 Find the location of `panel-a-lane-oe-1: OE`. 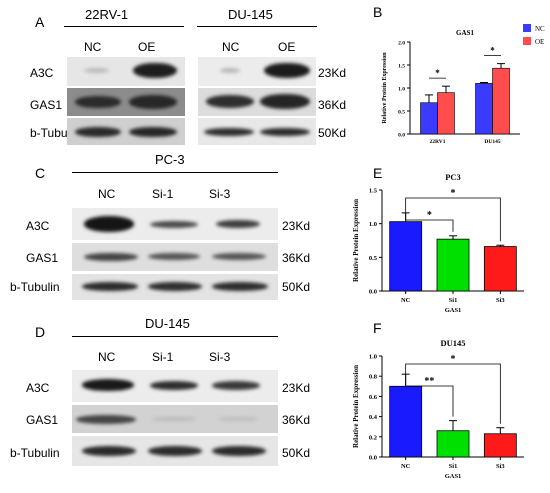

panel-a-lane-oe-1: OE is located at coordinates (147, 47).